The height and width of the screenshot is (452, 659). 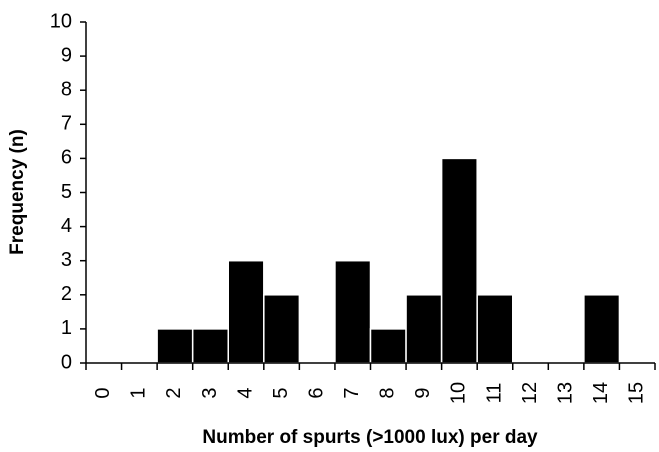 What do you see at coordinates (17, 192) in the screenshot?
I see `y-axis-title: Frequency (n)` at bounding box center [17, 192].